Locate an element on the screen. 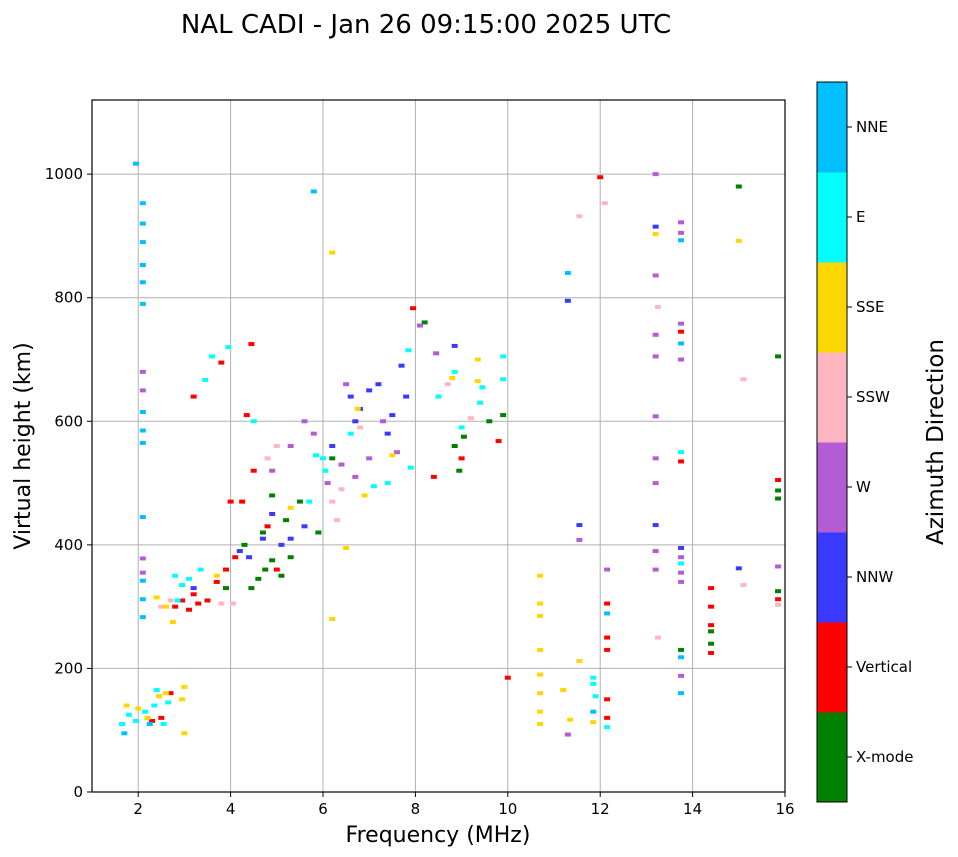 The height and width of the screenshot is (857, 958). y-axis-ticks: 0 200 400 600 800 1000 is located at coordinates (68, 483).